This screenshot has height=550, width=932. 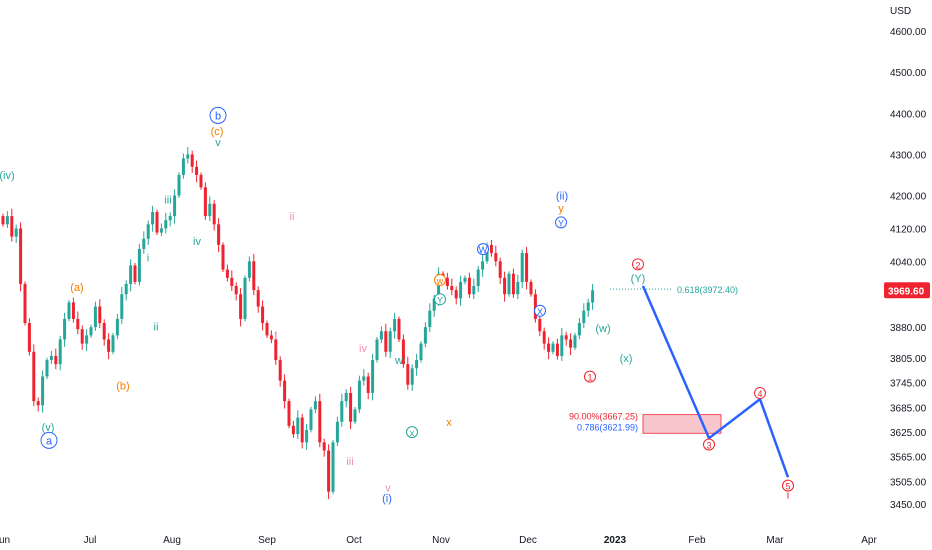 What do you see at coordinates (217, 132) in the screenshot?
I see `wave-label: (c)` at bounding box center [217, 132].